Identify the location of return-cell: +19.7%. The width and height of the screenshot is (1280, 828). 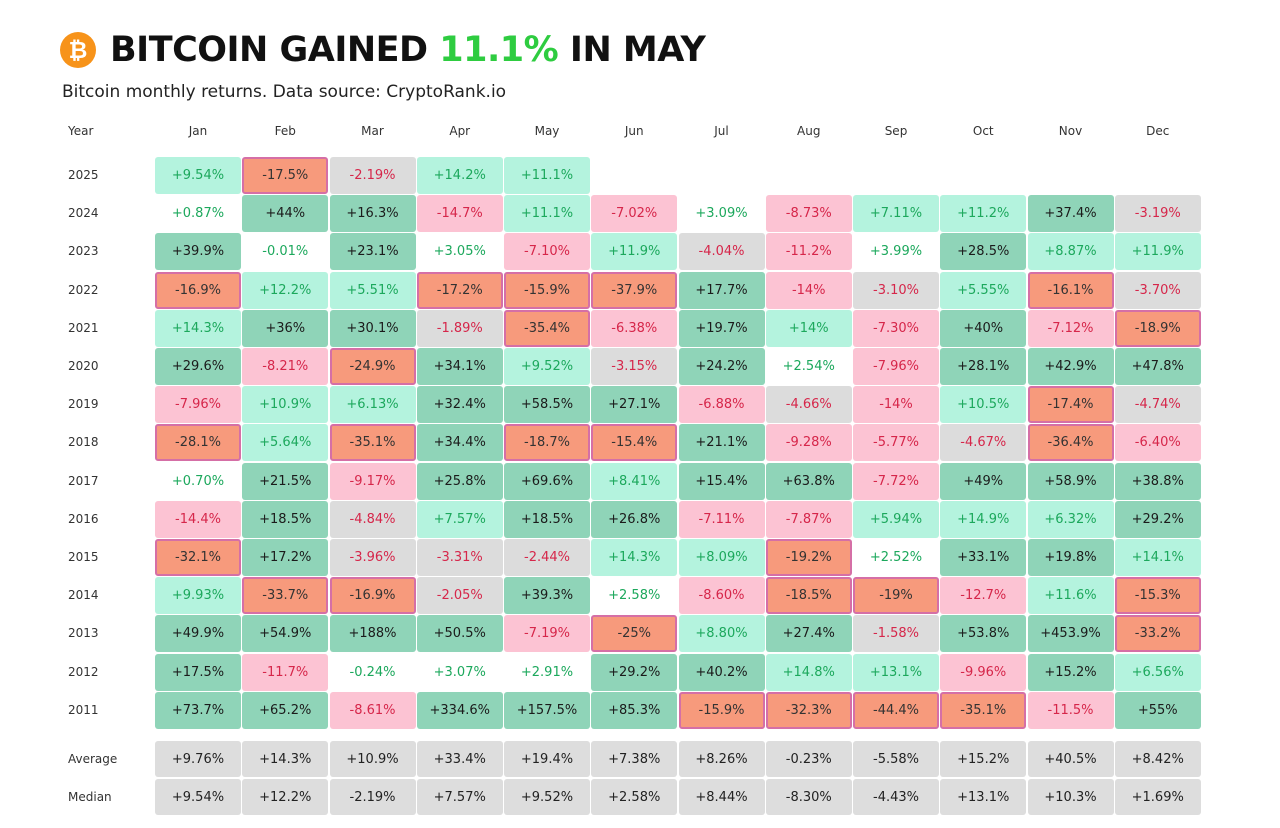
(721, 328).